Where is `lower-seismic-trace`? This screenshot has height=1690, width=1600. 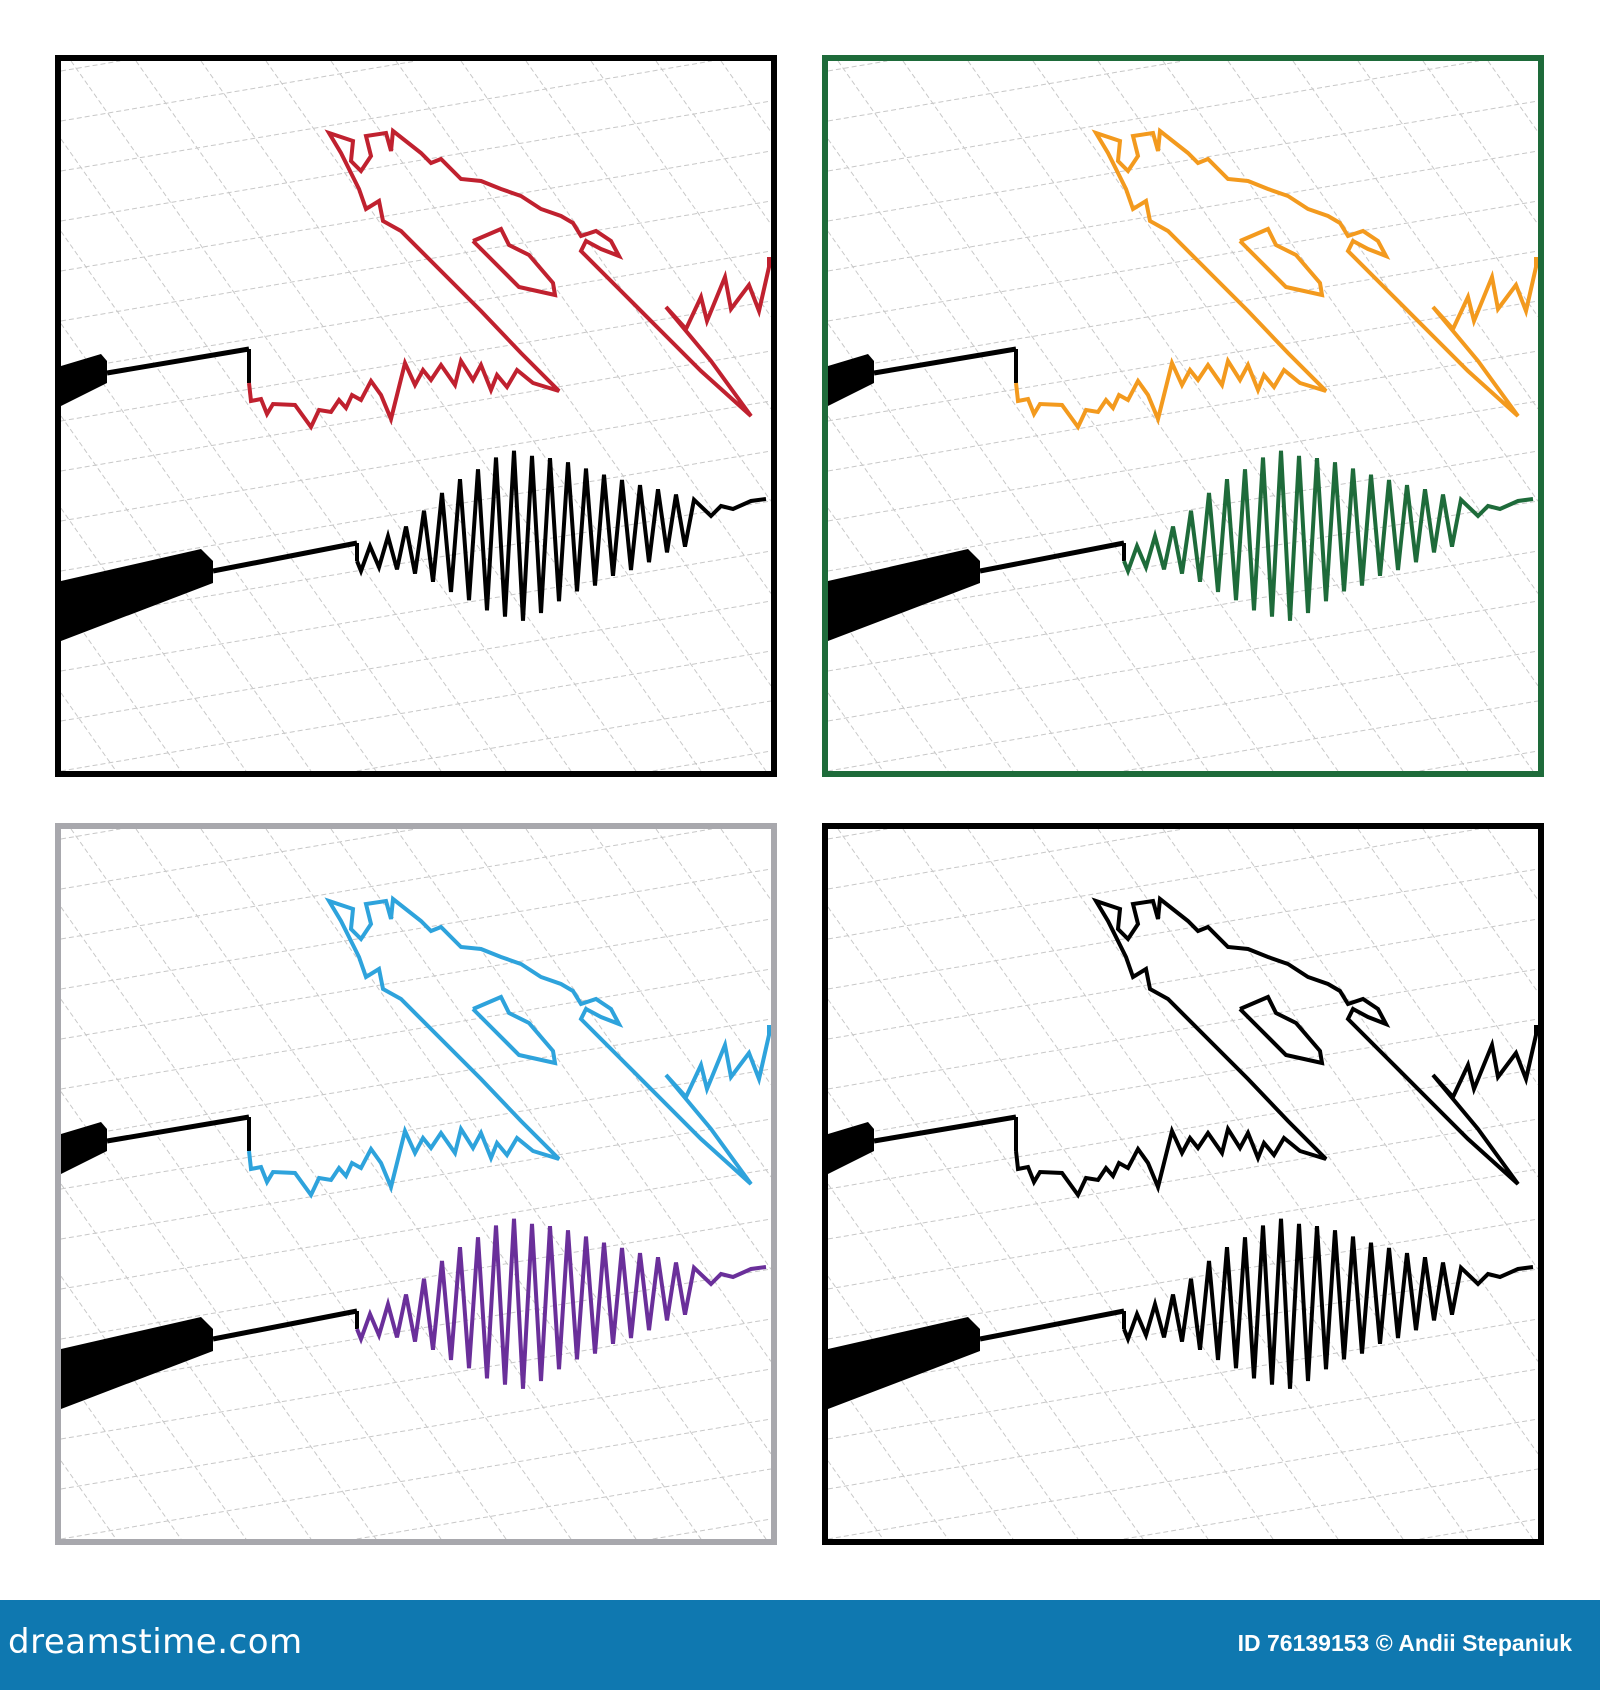
lower-seismic-trace is located at coordinates (561, 1303).